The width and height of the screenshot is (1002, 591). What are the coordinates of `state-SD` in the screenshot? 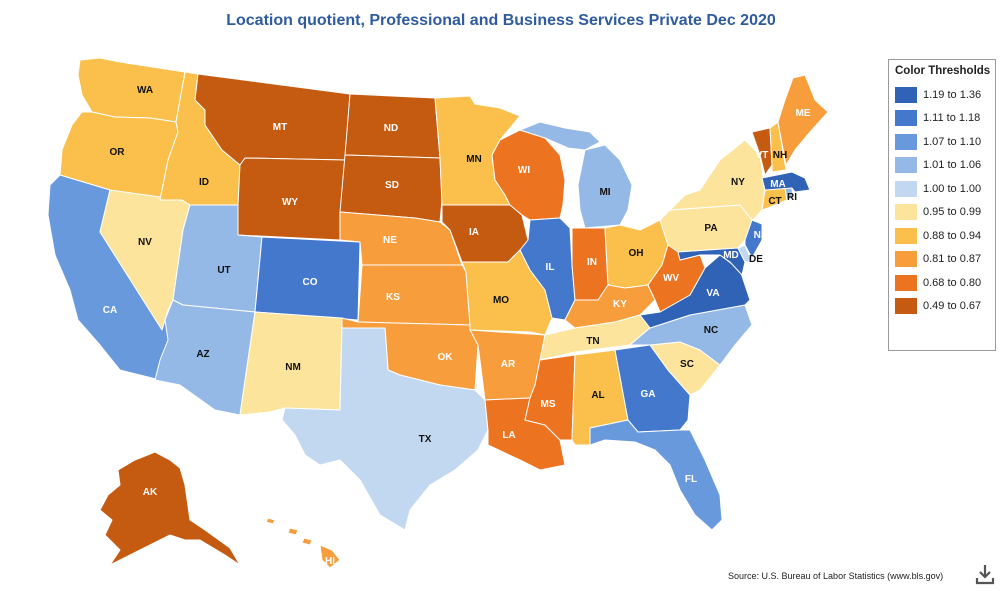 It's located at (391, 188).